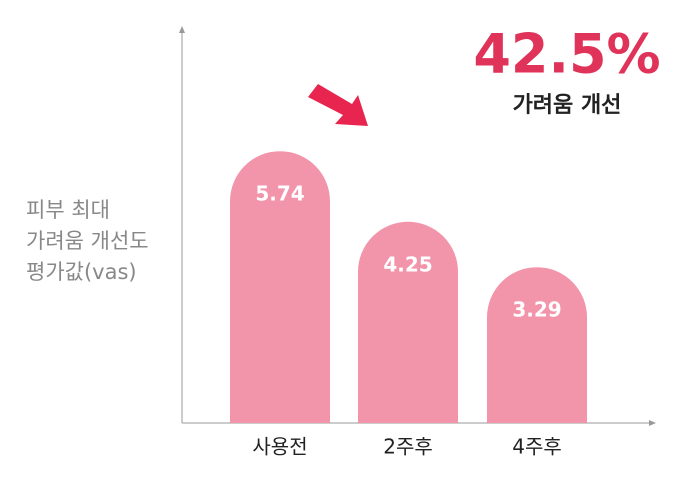  Describe the element at coordinates (537, 447) in the screenshot. I see `x-tick-label: 4주후` at that location.